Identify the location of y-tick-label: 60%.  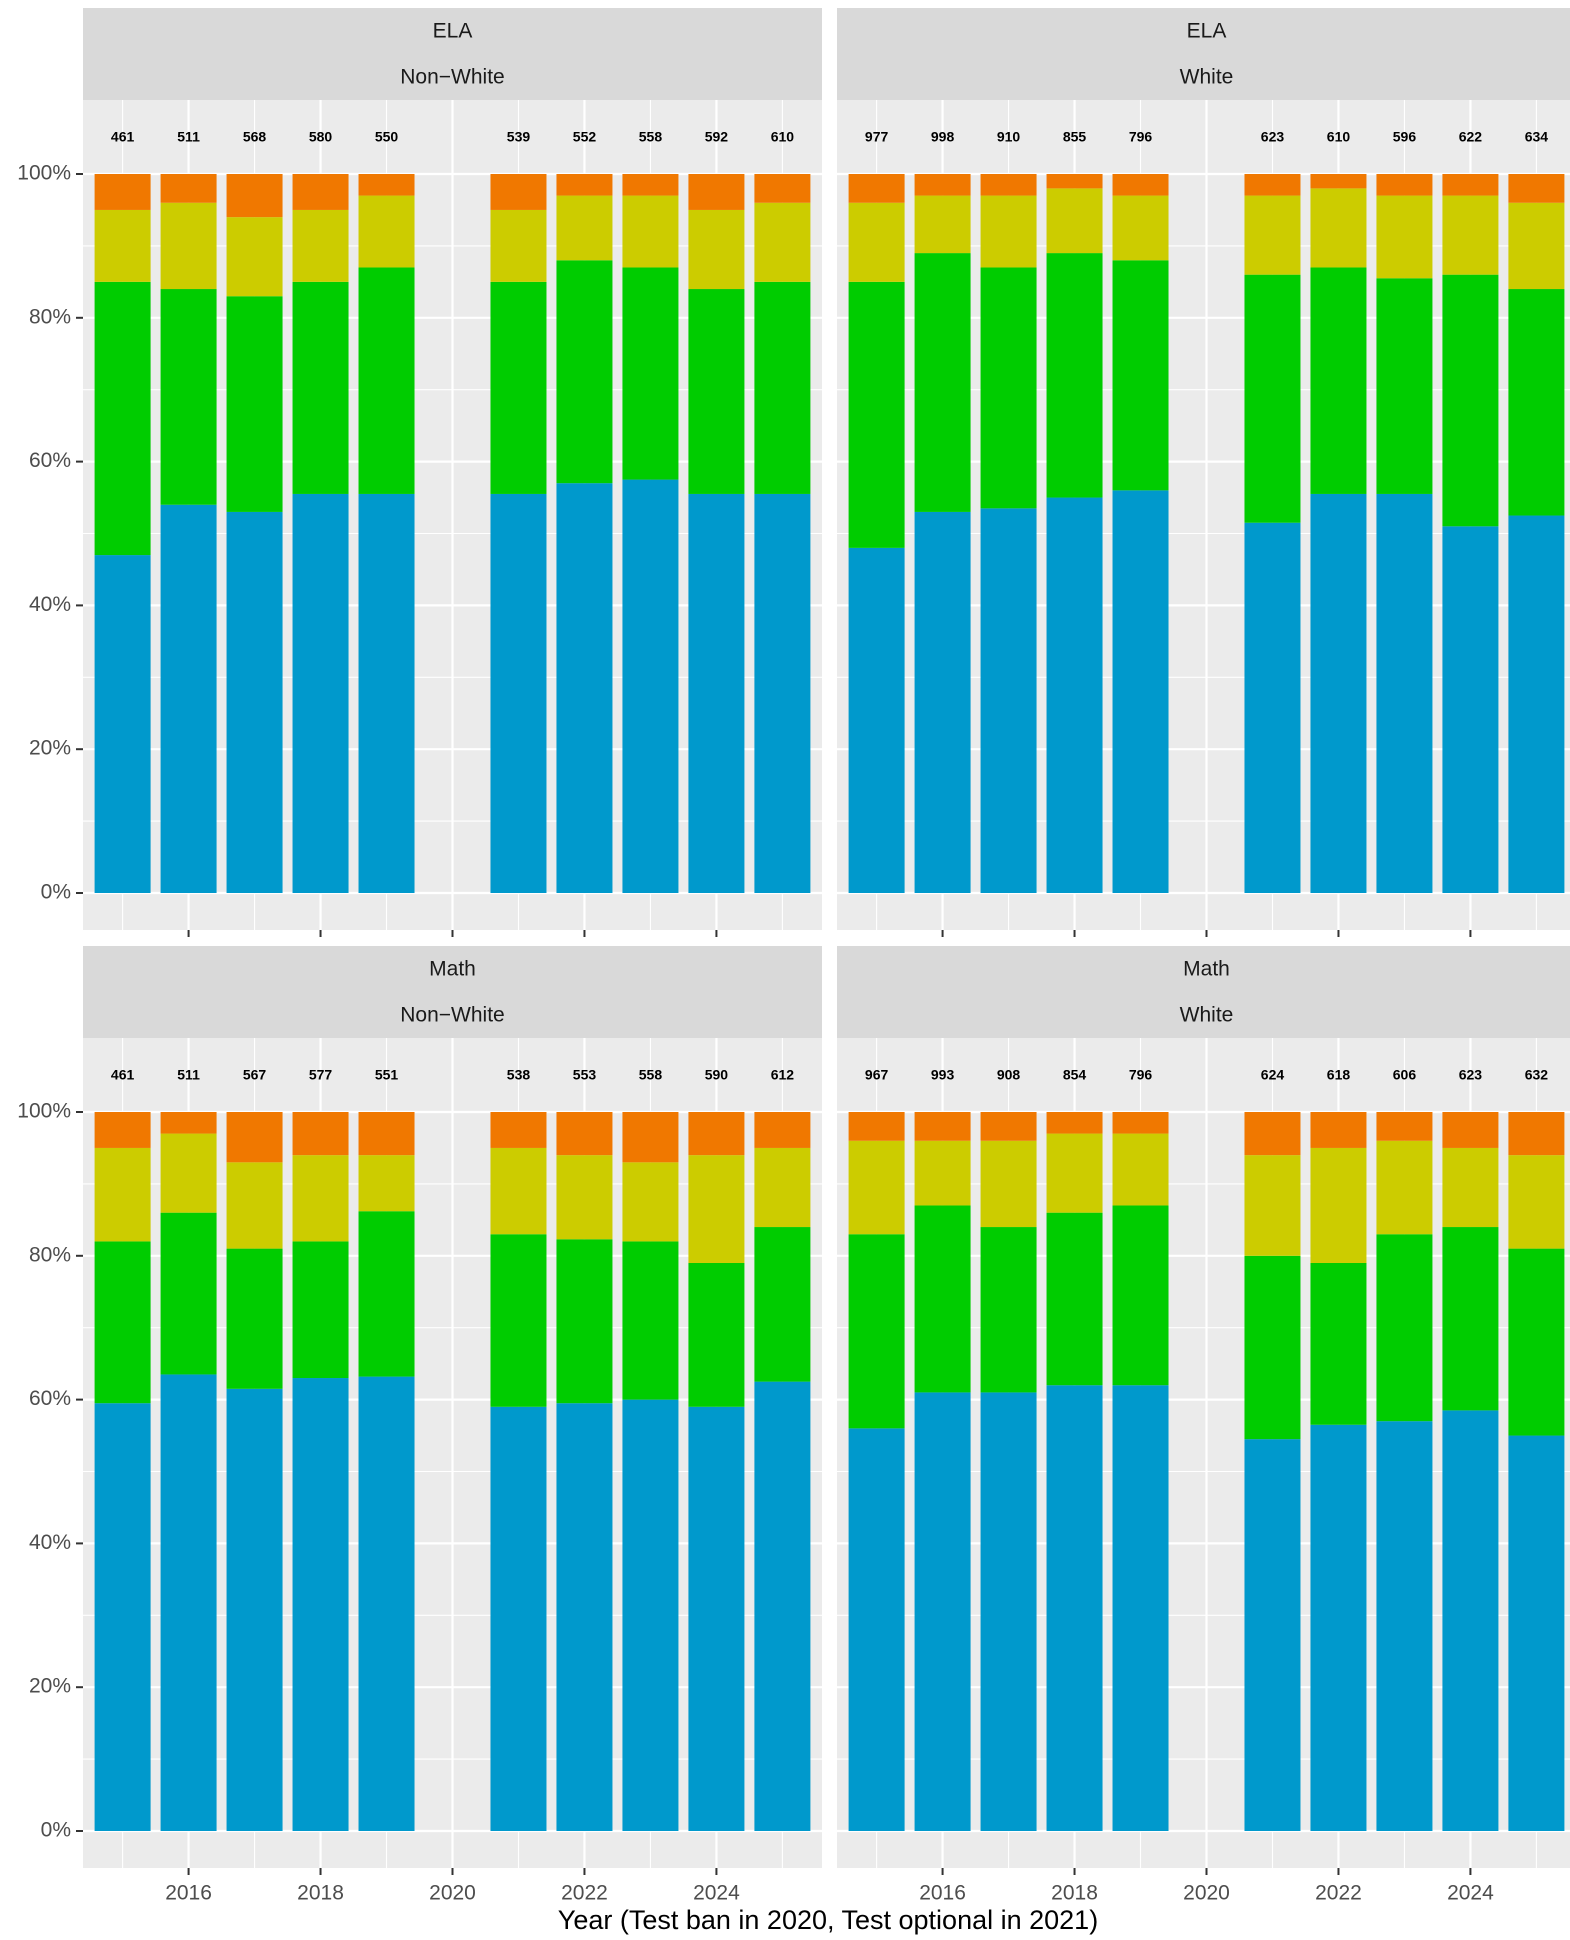
(50, 460).